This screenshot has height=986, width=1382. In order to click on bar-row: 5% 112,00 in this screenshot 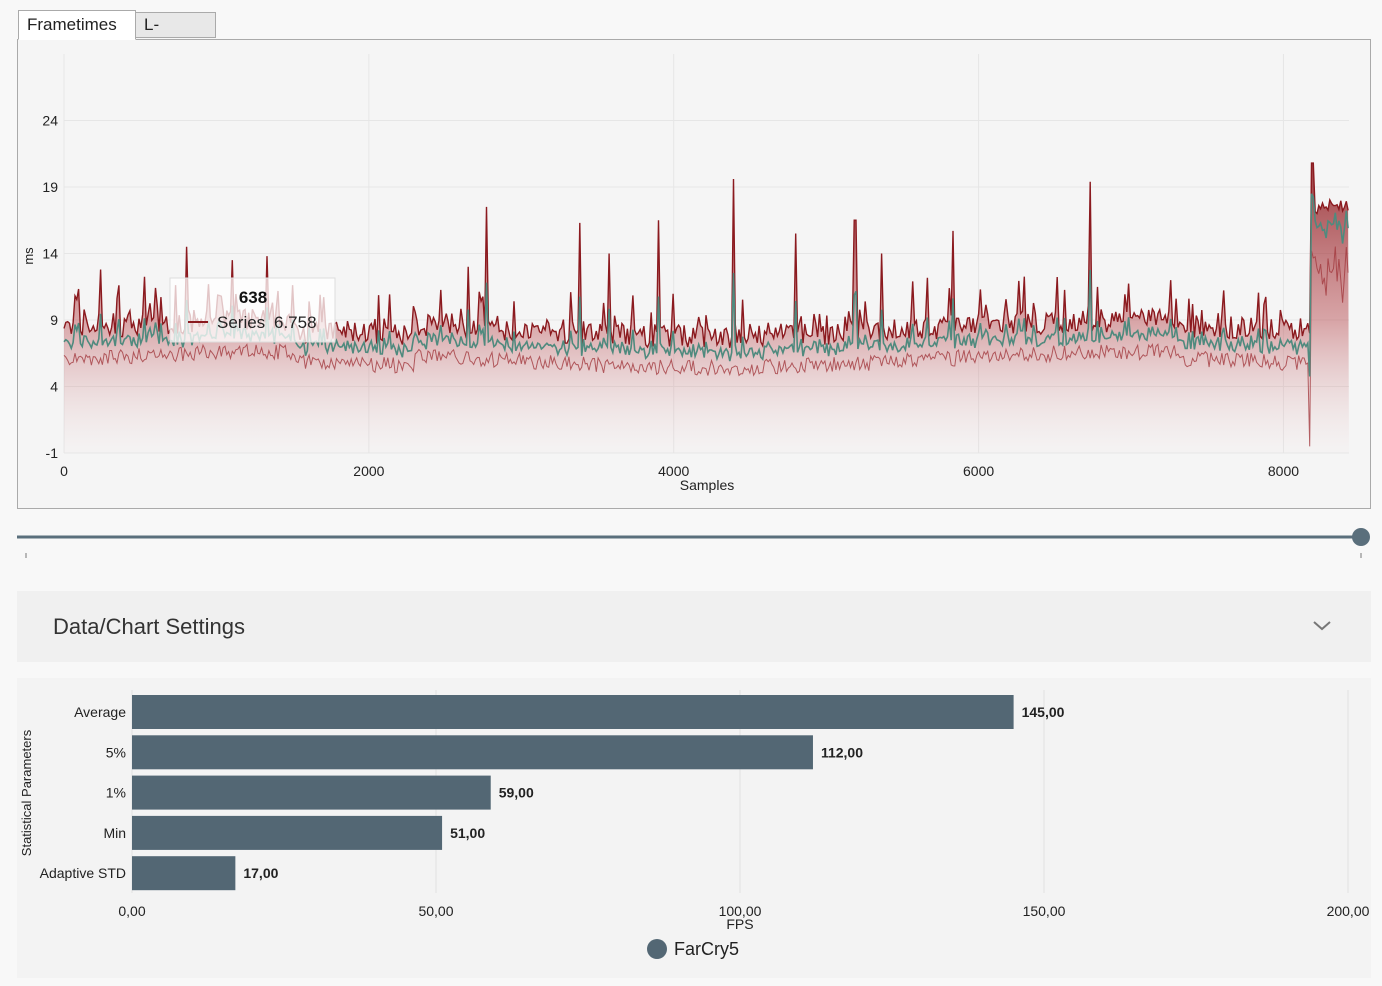, I will do `click(484, 752)`.